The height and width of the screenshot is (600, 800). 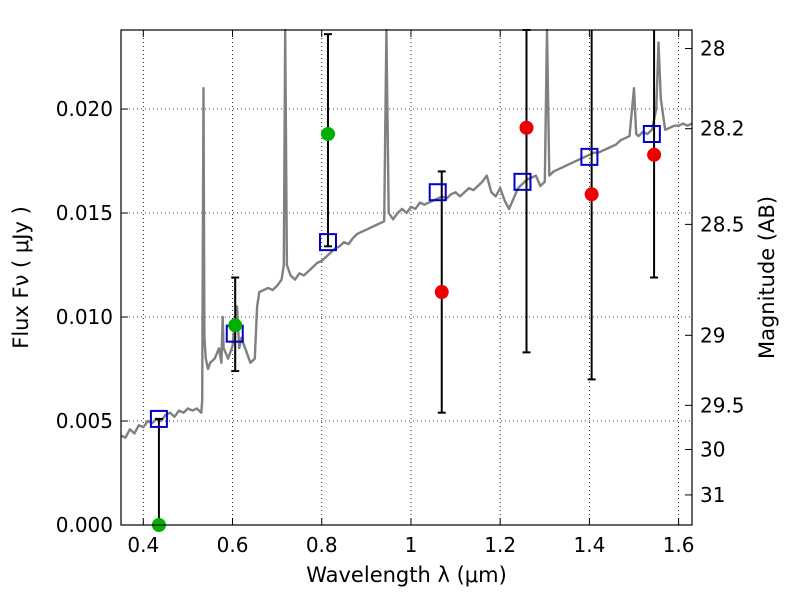 What do you see at coordinates (722, 224) in the screenshot?
I see `y2-tick-label: 28.5` at bounding box center [722, 224].